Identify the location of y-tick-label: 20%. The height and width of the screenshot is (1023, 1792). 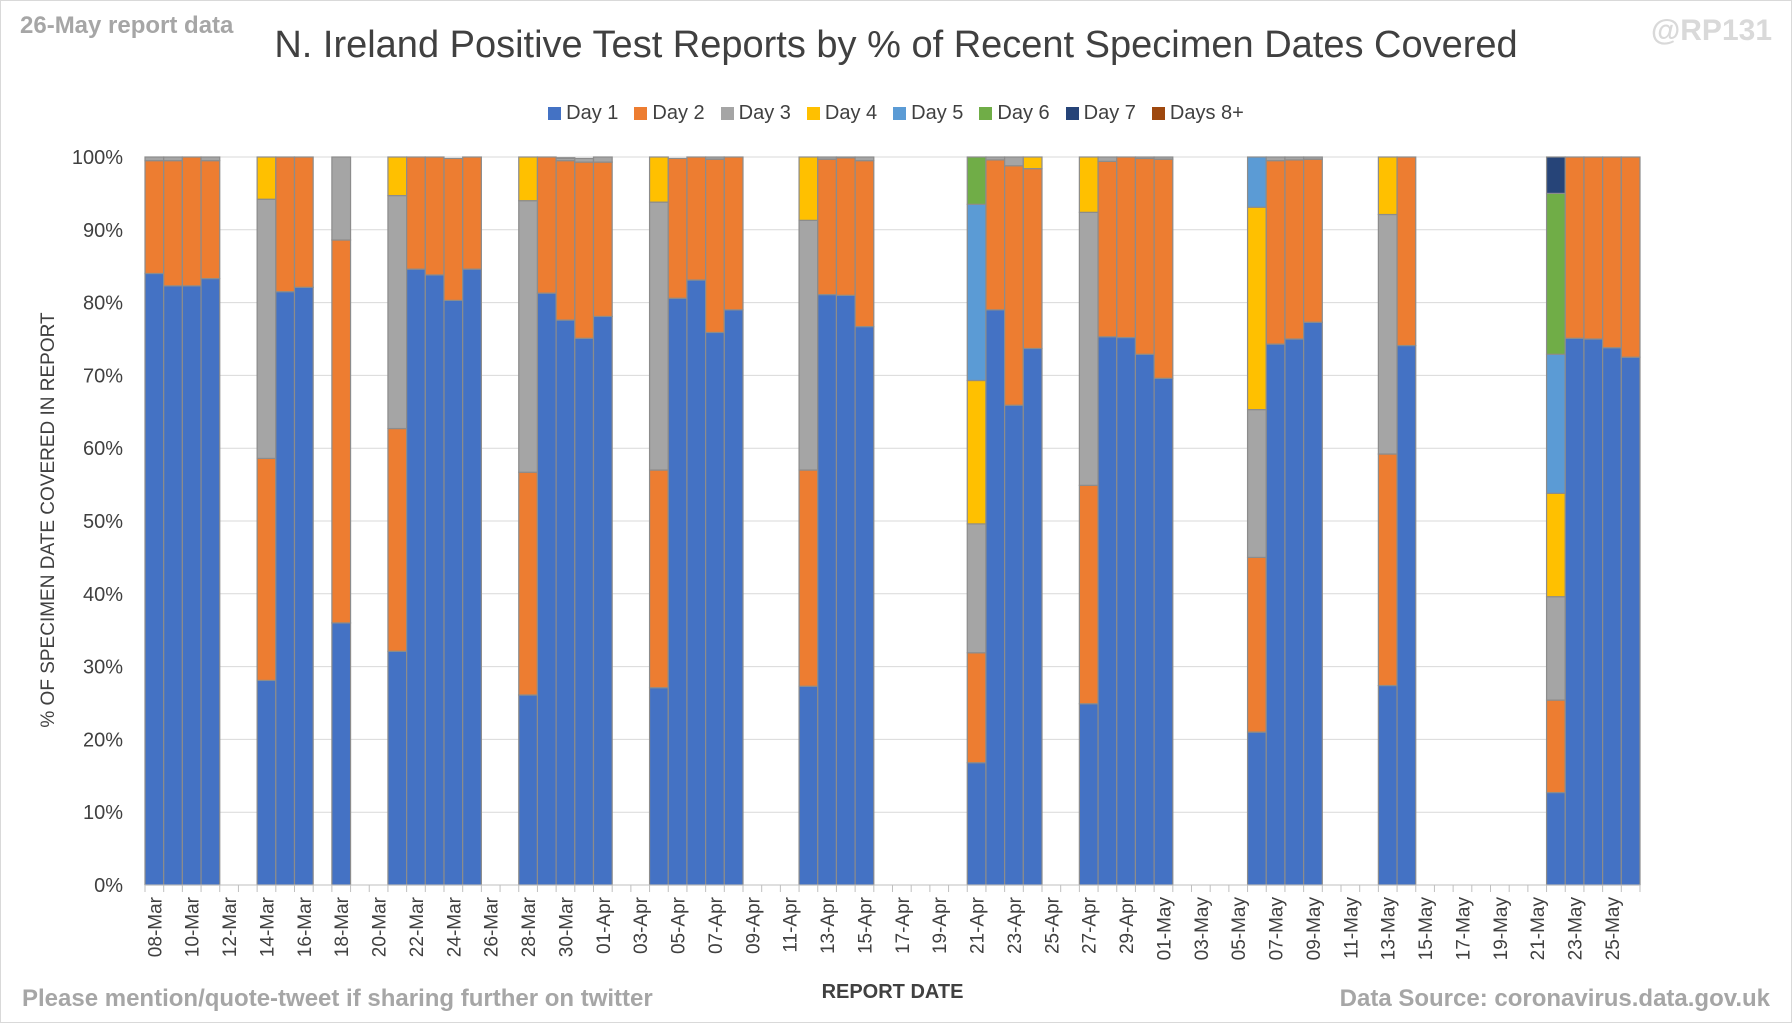
(103, 740).